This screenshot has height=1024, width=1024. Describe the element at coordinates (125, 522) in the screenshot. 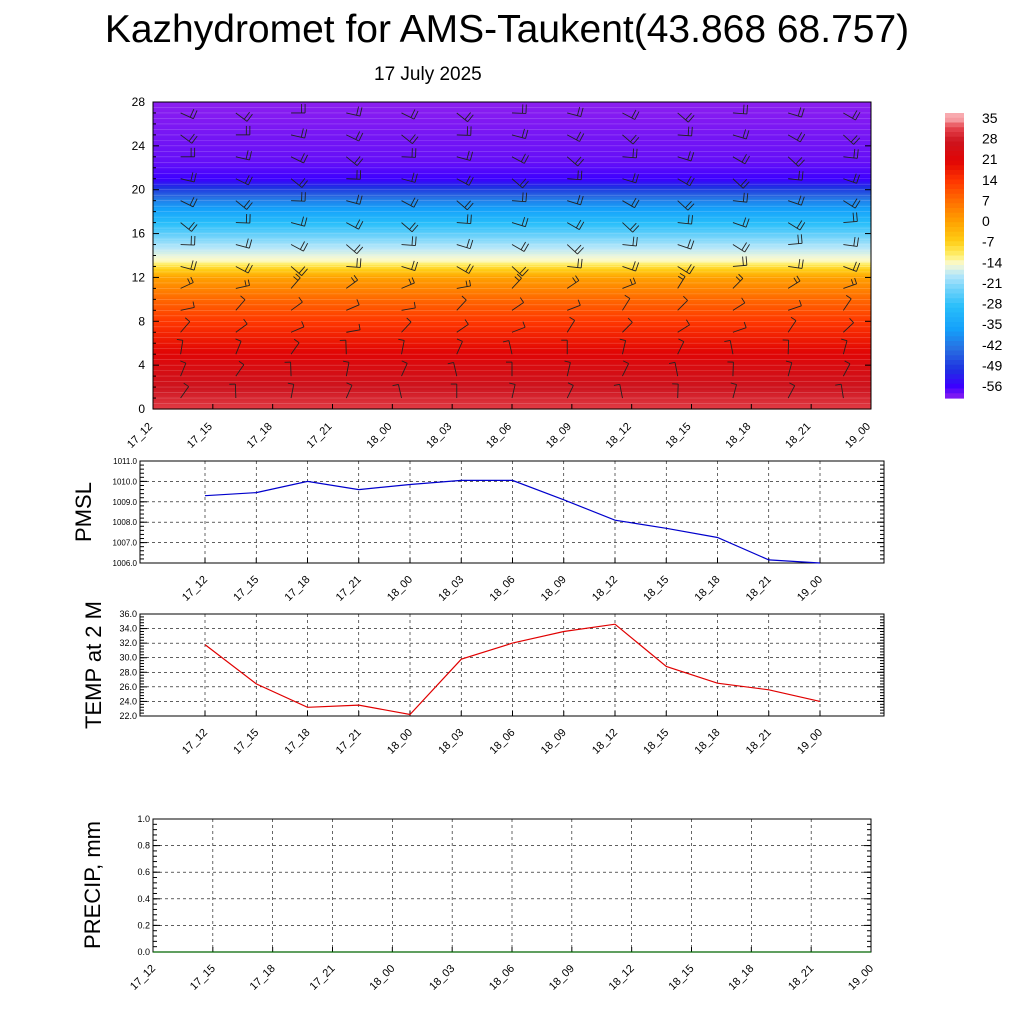

I see `y-tick-label: 1008.0` at that location.